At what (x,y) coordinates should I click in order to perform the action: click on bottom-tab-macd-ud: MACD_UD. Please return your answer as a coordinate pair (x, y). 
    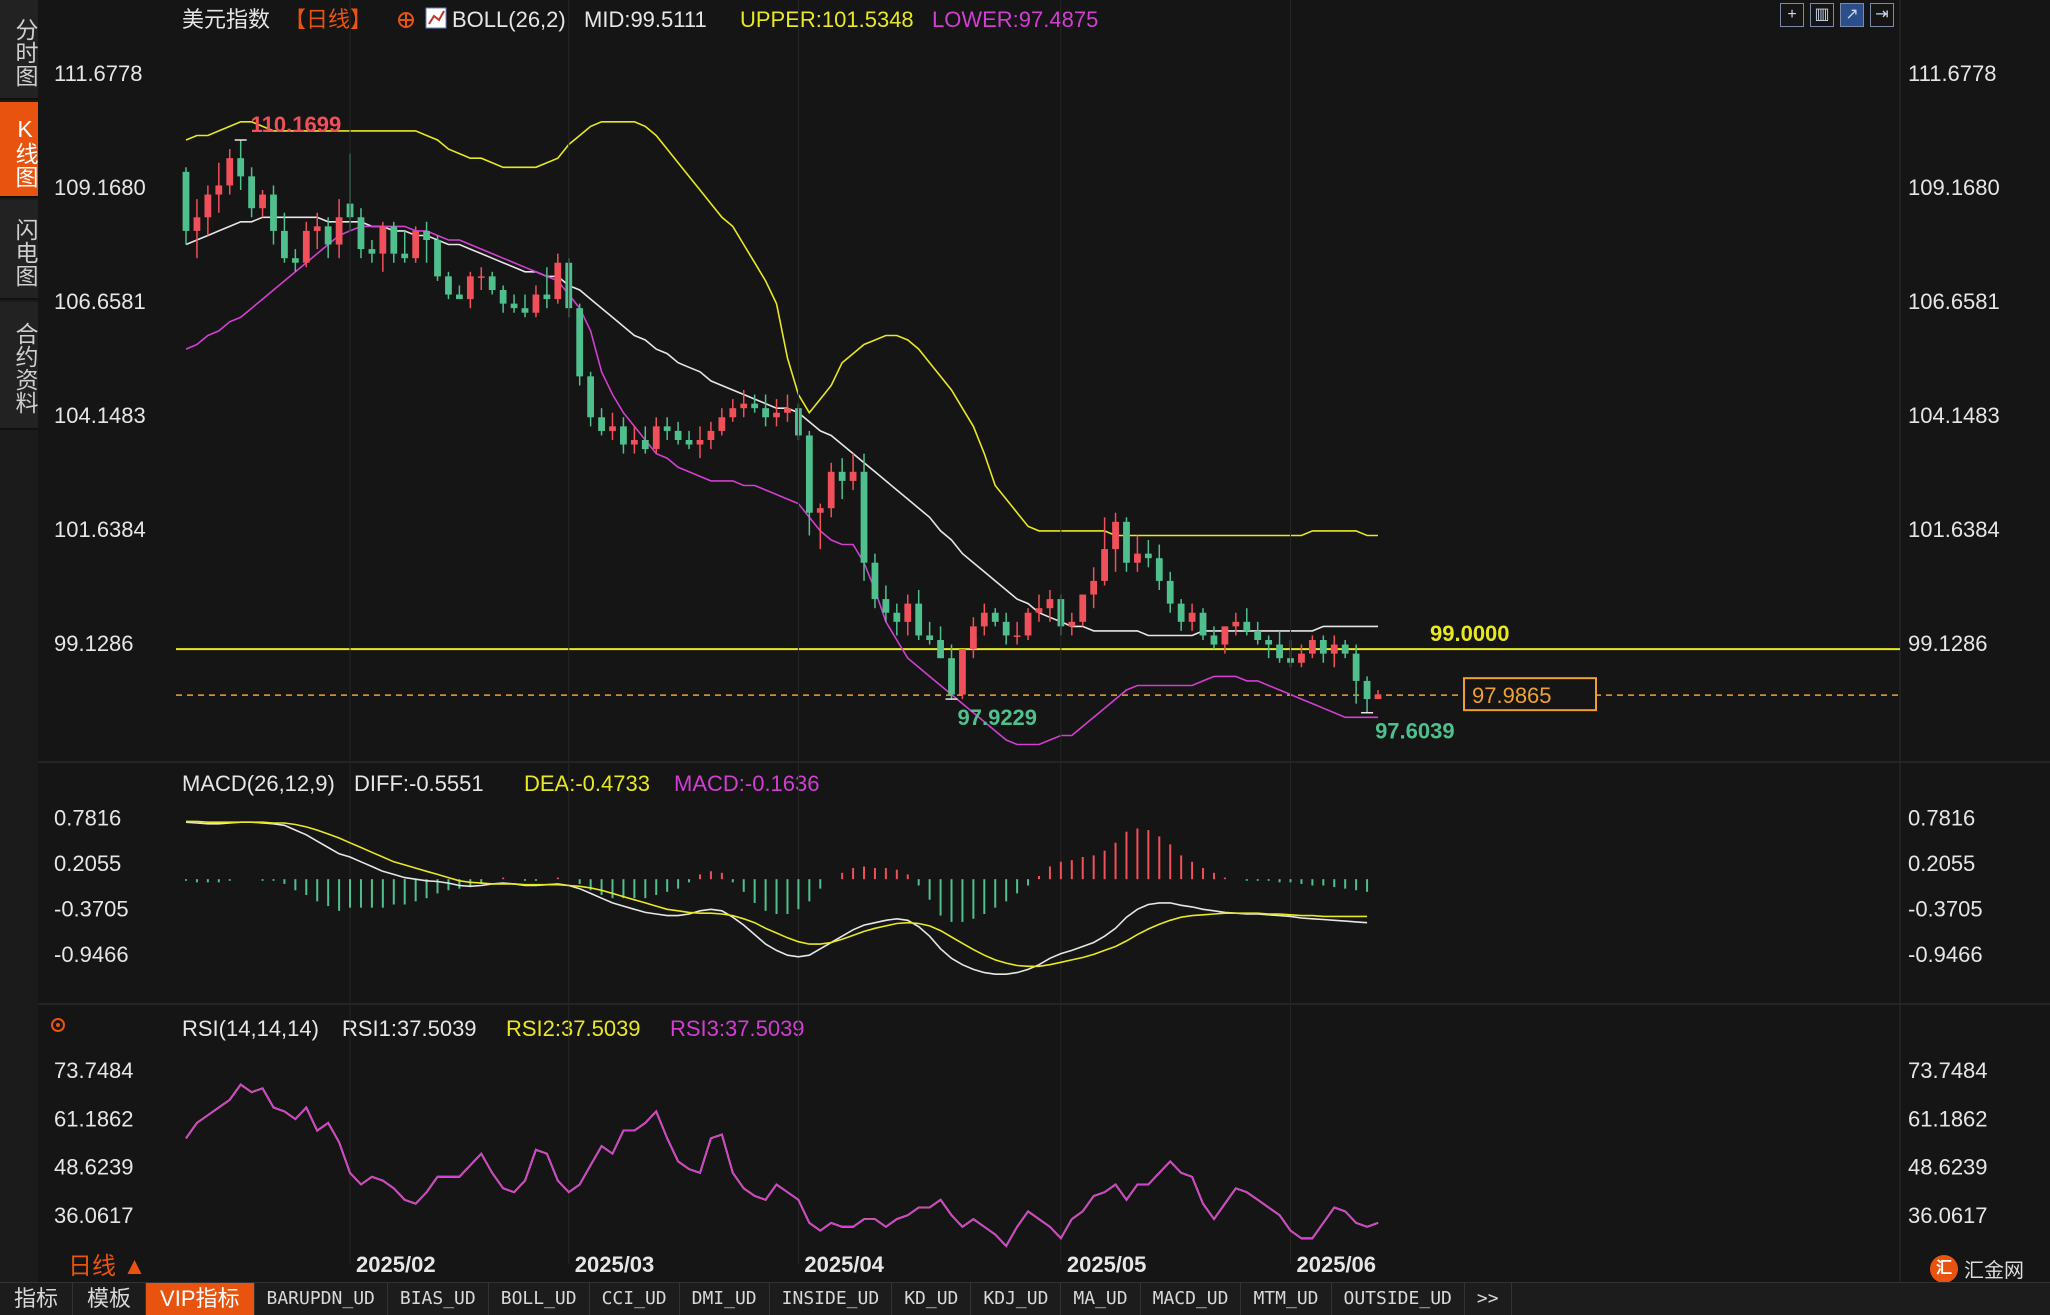
    Looking at the image, I should click on (1191, 1299).